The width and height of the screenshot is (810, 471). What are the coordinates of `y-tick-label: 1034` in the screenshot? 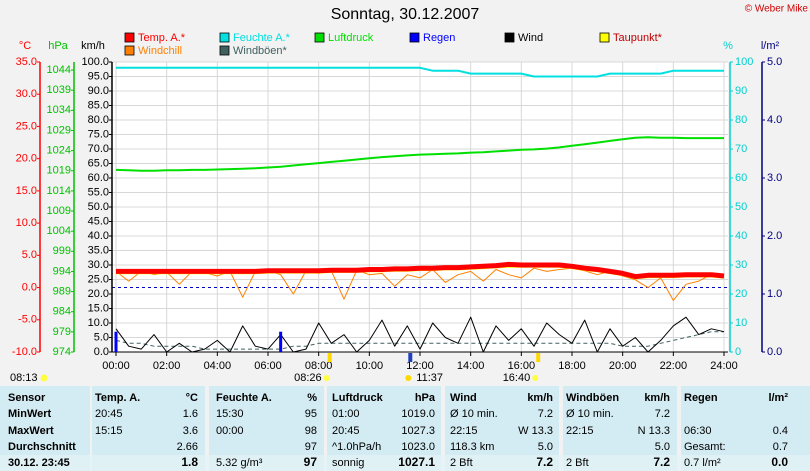 It's located at (59, 110).